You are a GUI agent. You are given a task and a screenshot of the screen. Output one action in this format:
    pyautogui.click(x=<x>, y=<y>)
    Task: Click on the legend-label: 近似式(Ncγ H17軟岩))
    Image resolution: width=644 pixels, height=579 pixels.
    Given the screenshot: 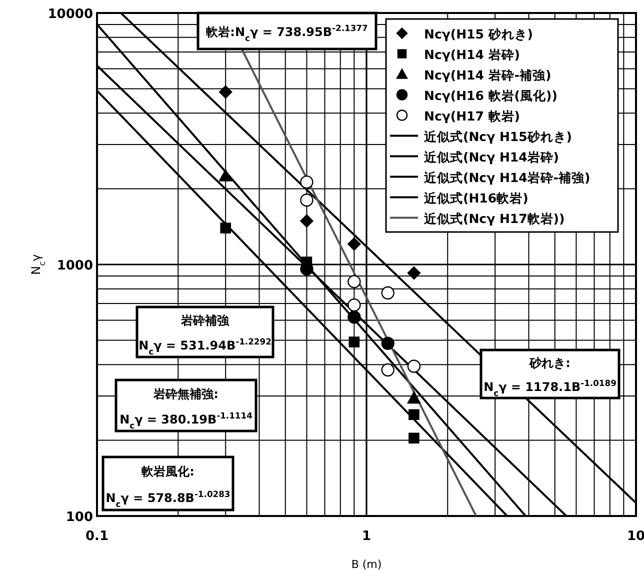 What is the action you would take?
    pyautogui.click(x=494, y=218)
    